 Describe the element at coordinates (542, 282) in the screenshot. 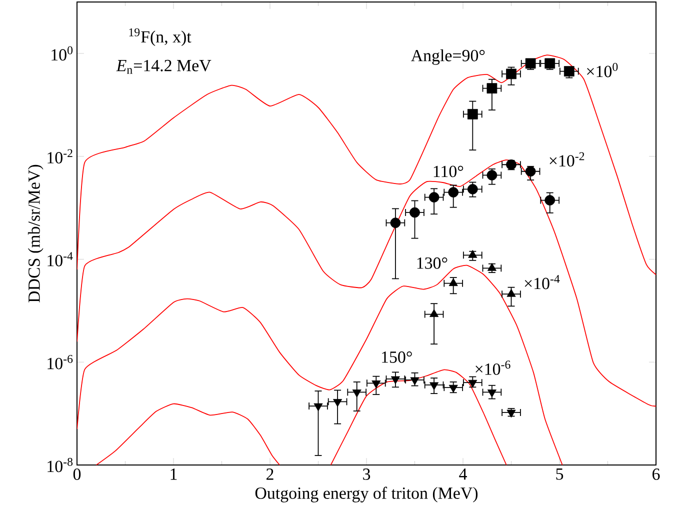

I see `annotation: ×10$^{-4}$` at that location.